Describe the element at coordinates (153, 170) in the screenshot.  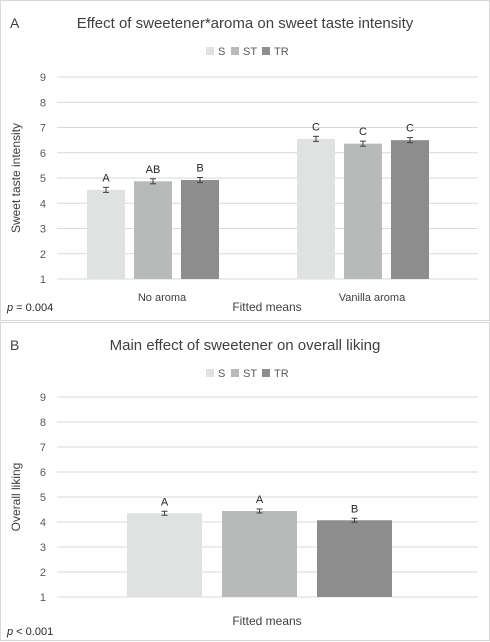
I see `significance-letter: AB` at that location.